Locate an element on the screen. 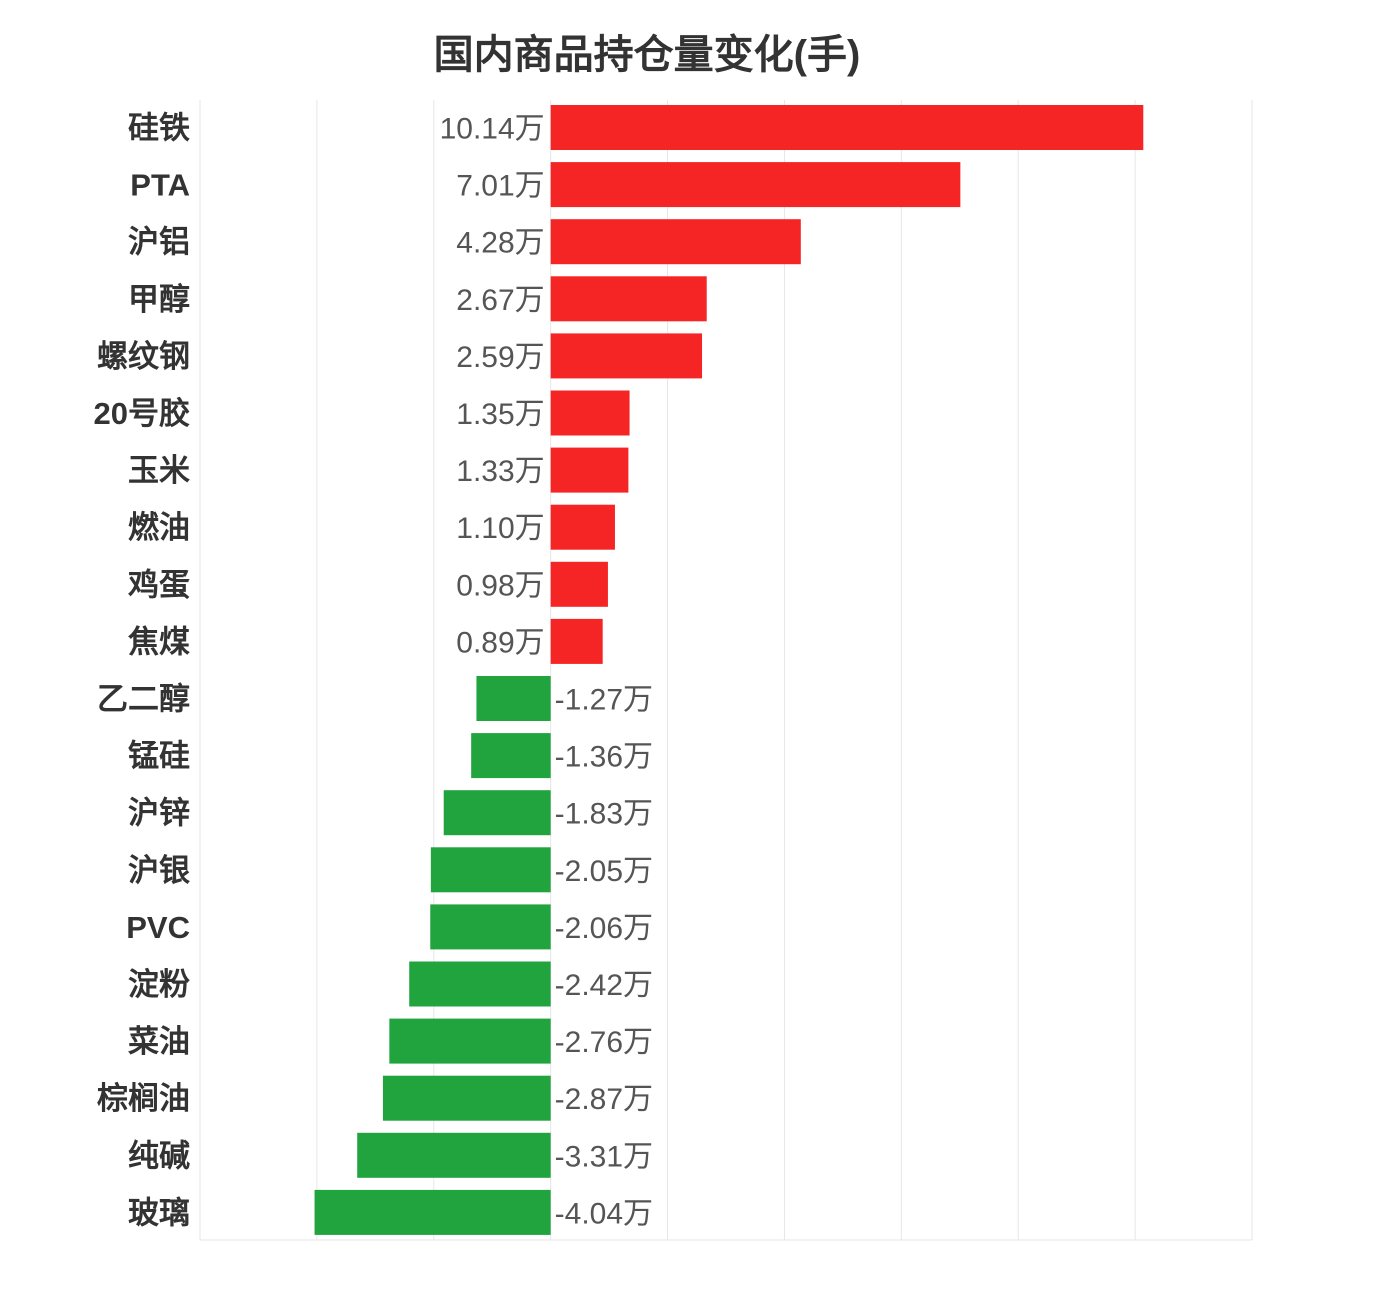 Image resolution: width=1391 pixels, height=1300 pixels. value-label: -2.76万 is located at coordinates (604, 1042).